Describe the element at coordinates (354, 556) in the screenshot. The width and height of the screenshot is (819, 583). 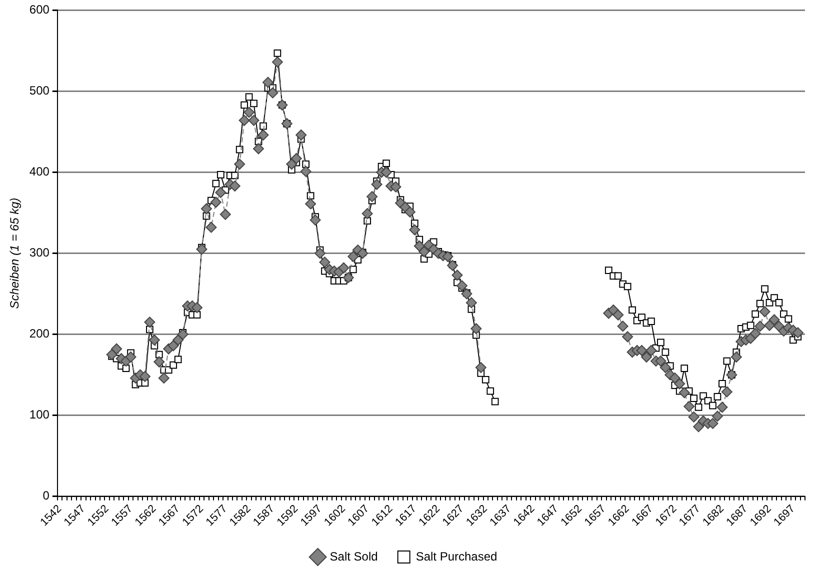
I see `legend-label: Salt Sold` at that location.